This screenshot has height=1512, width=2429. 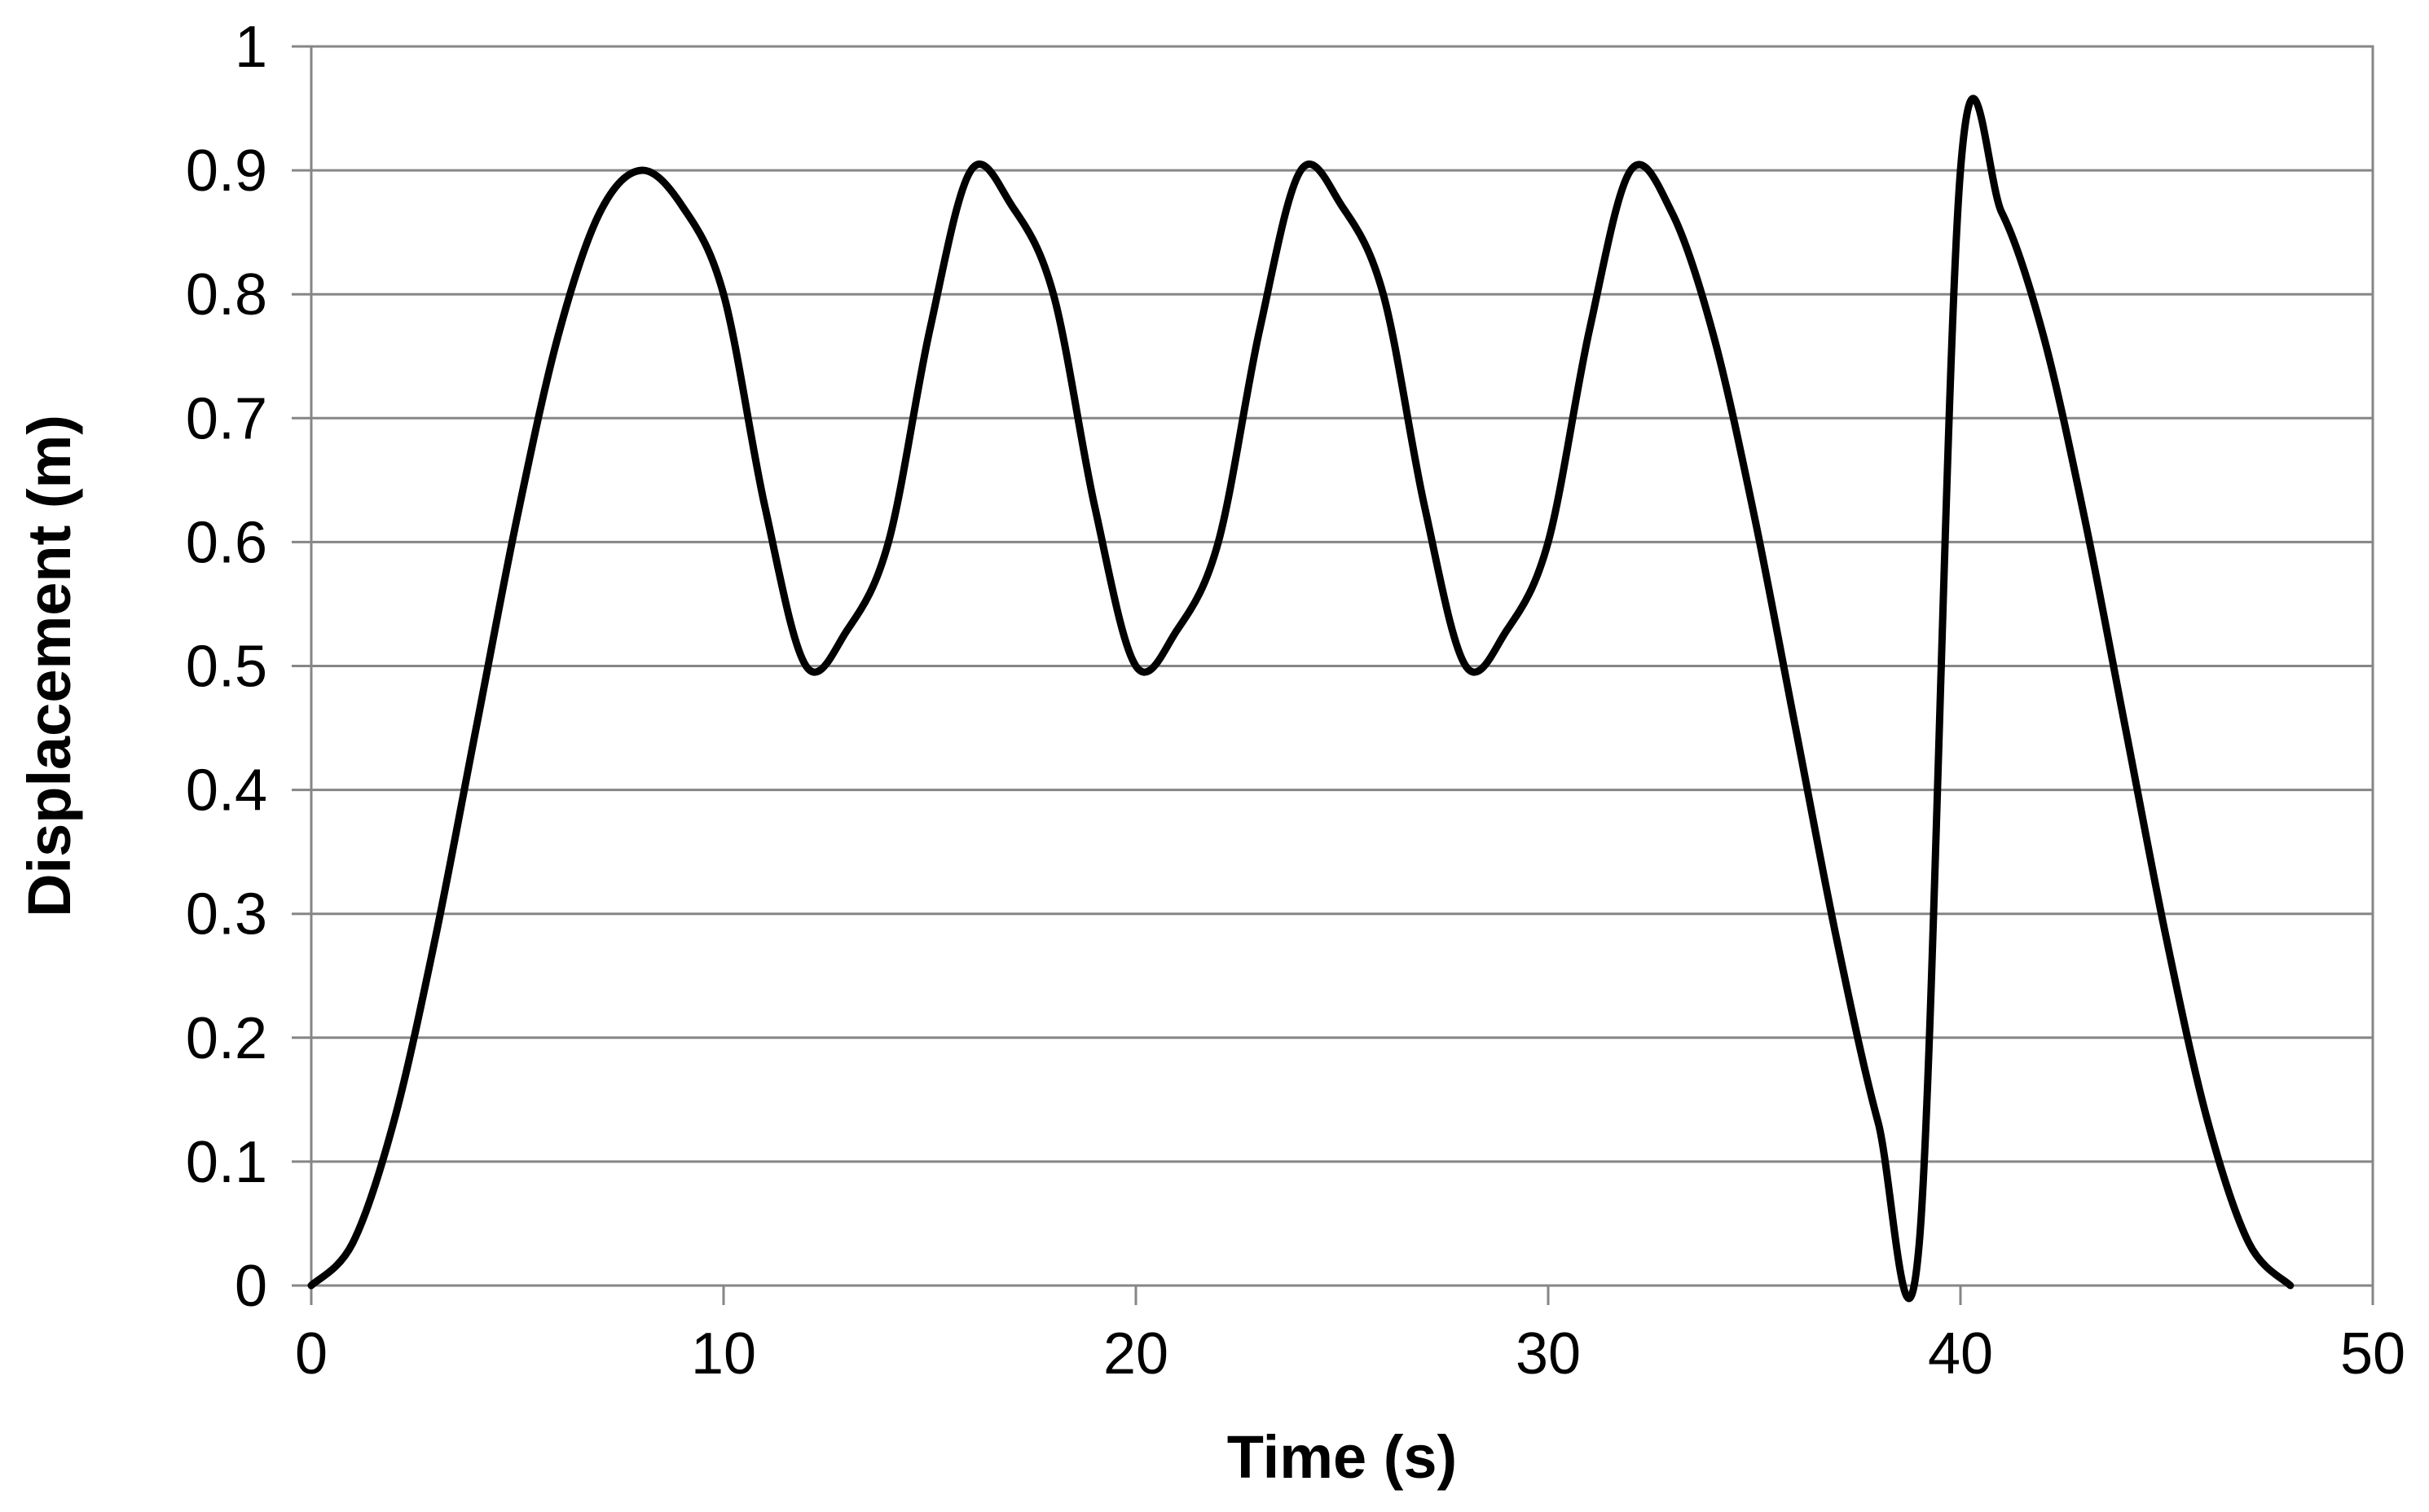 I want to click on y-tick-label: 0.5, so click(x=227, y=667).